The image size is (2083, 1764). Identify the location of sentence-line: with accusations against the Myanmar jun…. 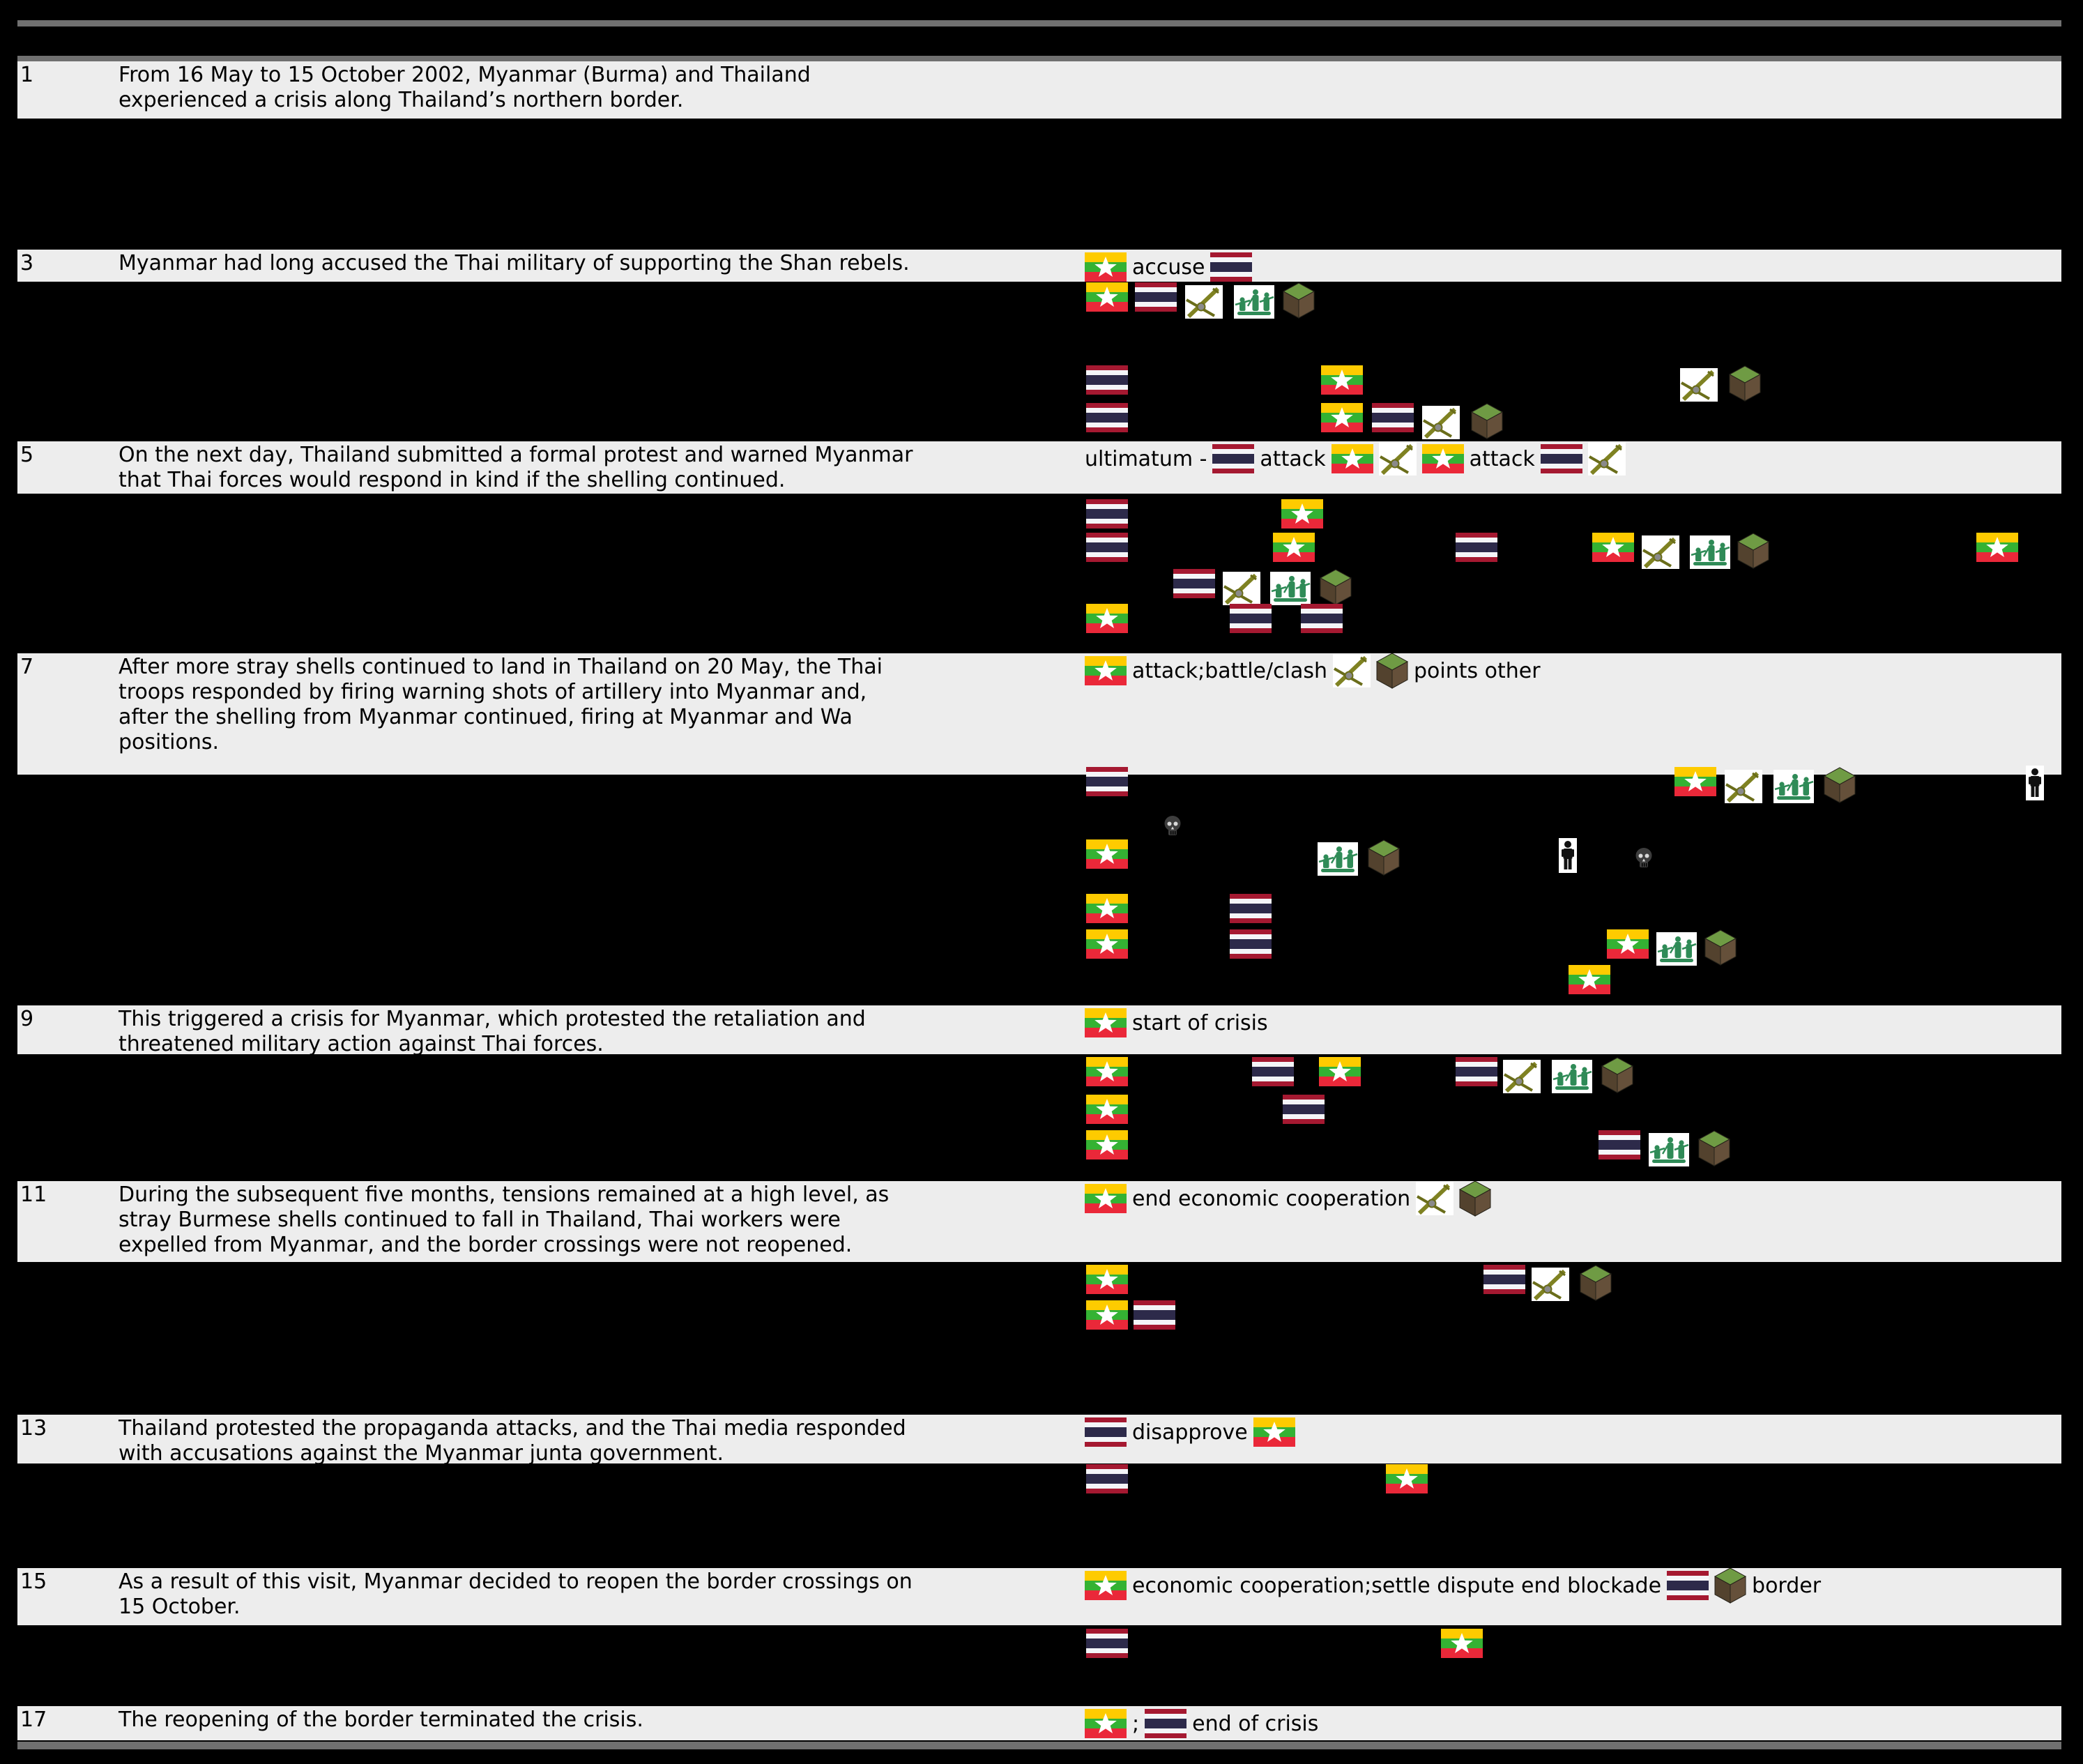
(421, 1452).